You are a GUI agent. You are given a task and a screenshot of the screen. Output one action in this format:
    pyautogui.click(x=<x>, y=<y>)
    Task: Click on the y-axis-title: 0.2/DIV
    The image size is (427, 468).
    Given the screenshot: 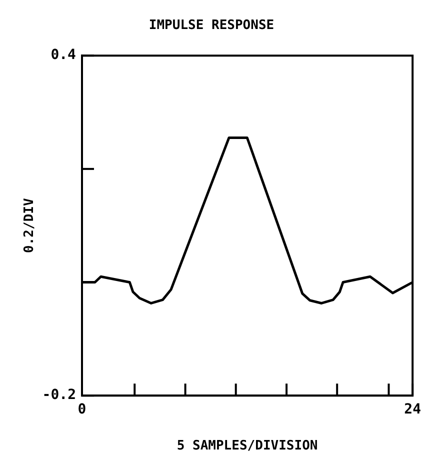 What is the action you would take?
    pyautogui.click(x=30, y=225)
    